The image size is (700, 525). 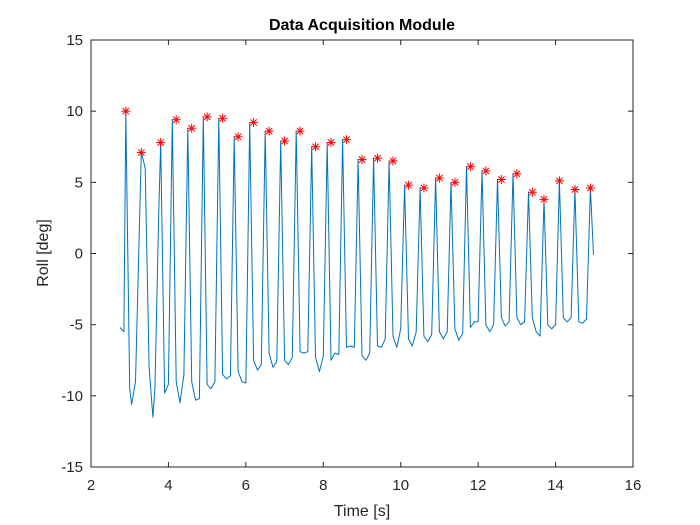 I want to click on y-tick-label: 5, so click(x=79, y=182).